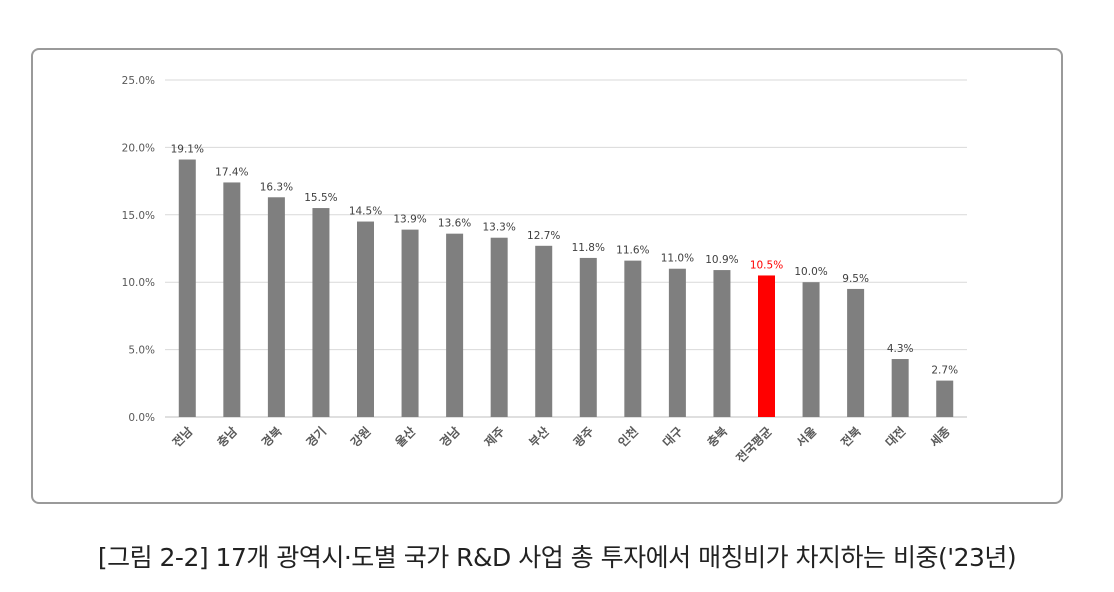 The height and width of the screenshot is (592, 1114). What do you see at coordinates (272, 437) in the screenshot?
I see `x-tick-label: 경북` at bounding box center [272, 437].